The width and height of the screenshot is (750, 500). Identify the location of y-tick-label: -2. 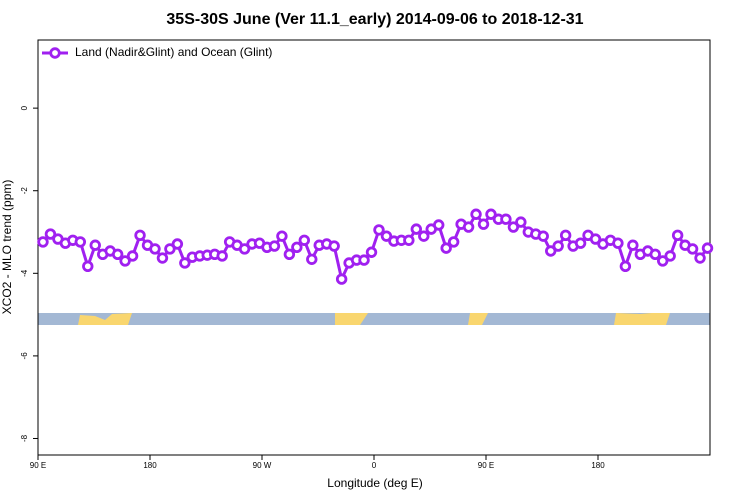
(24, 191).